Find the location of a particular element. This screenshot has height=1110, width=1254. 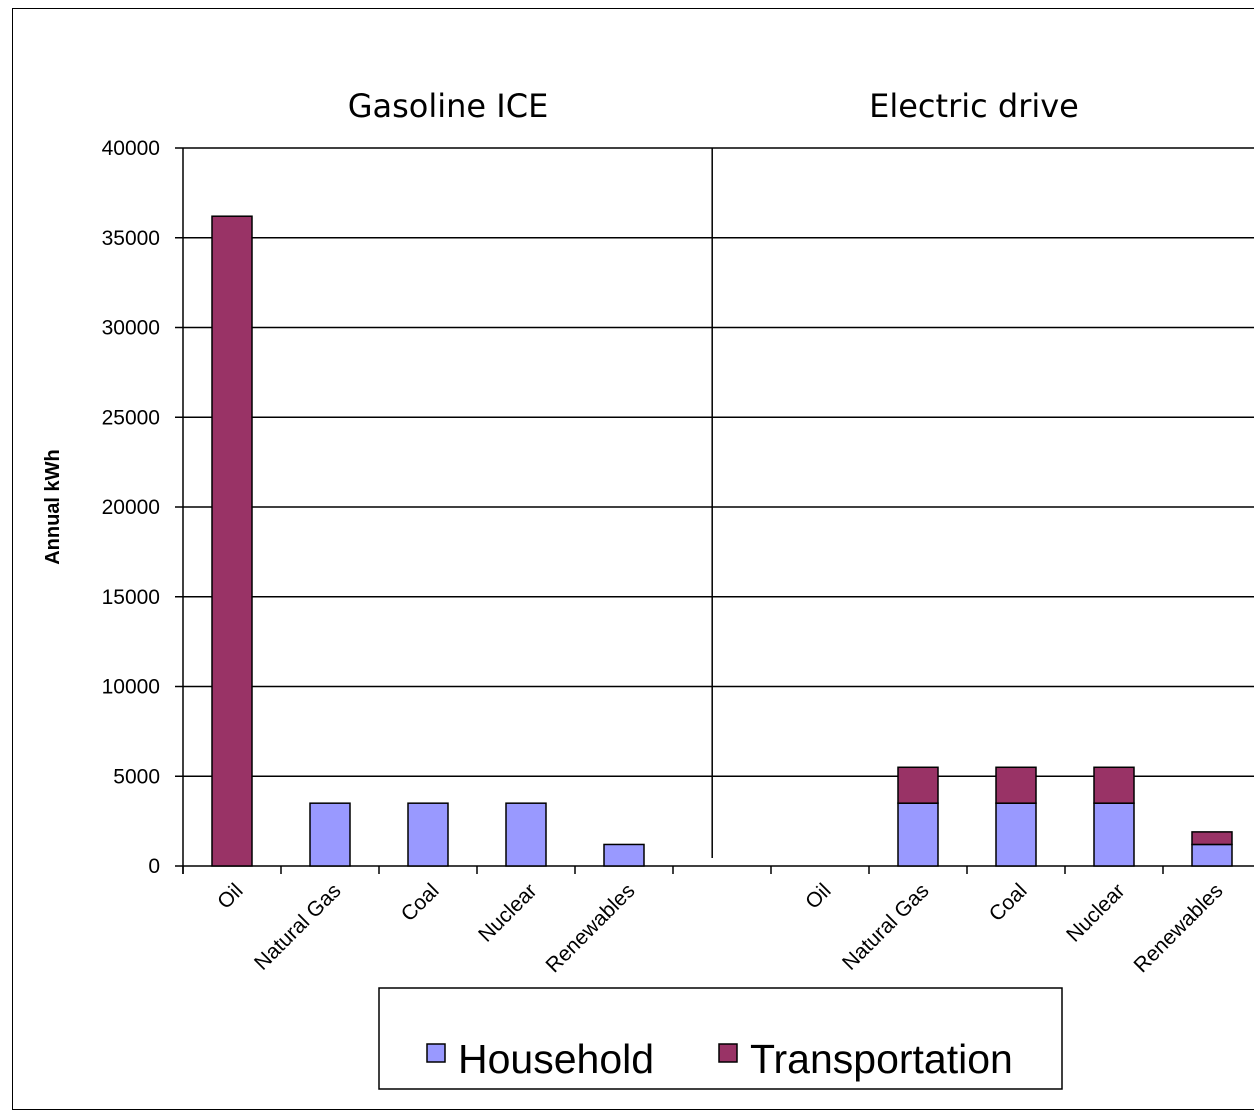

legend-swatch-household is located at coordinates (436, 1053).